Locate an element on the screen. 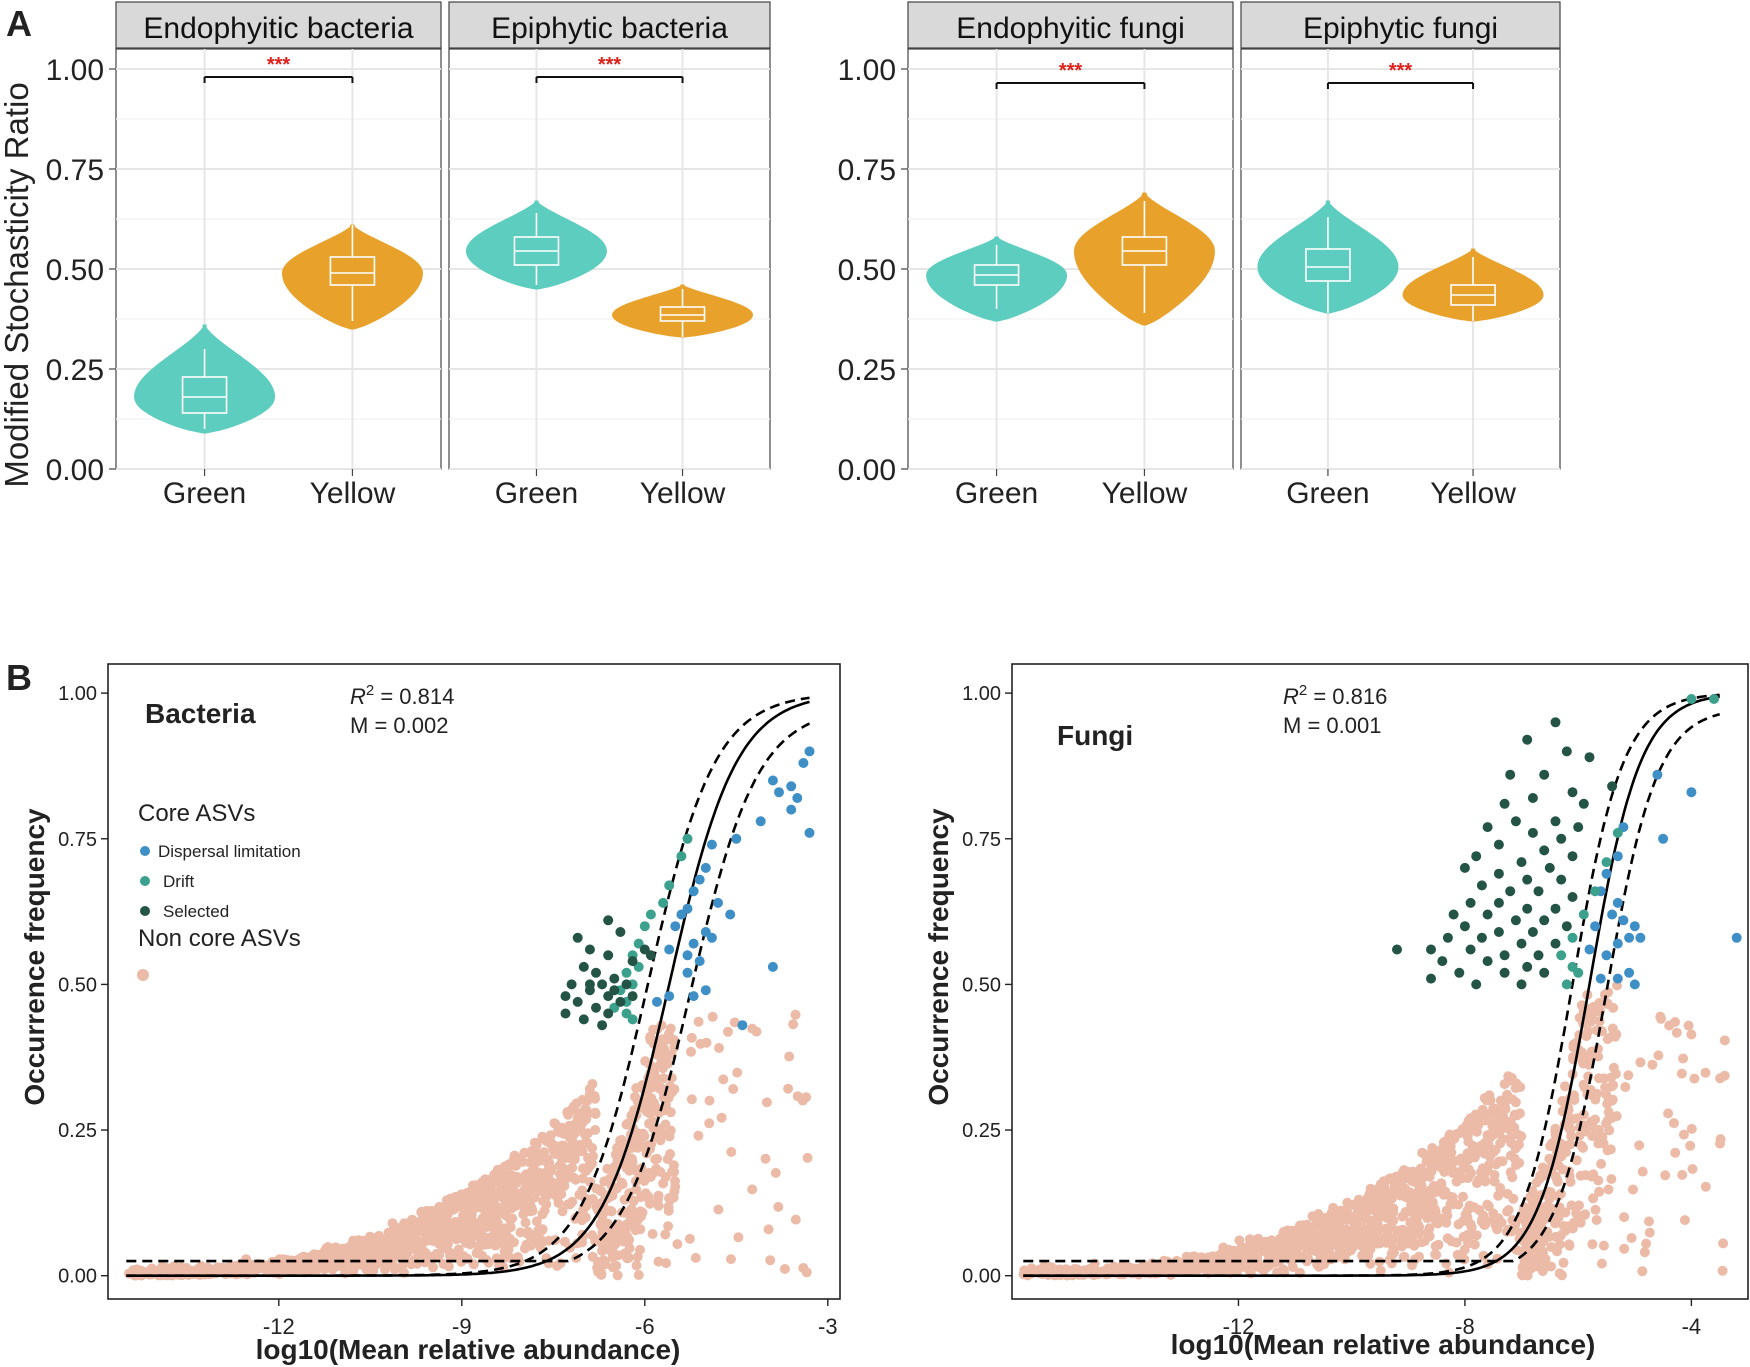 The width and height of the screenshot is (1750, 1367). box-yellow is located at coordinates (682, 314).